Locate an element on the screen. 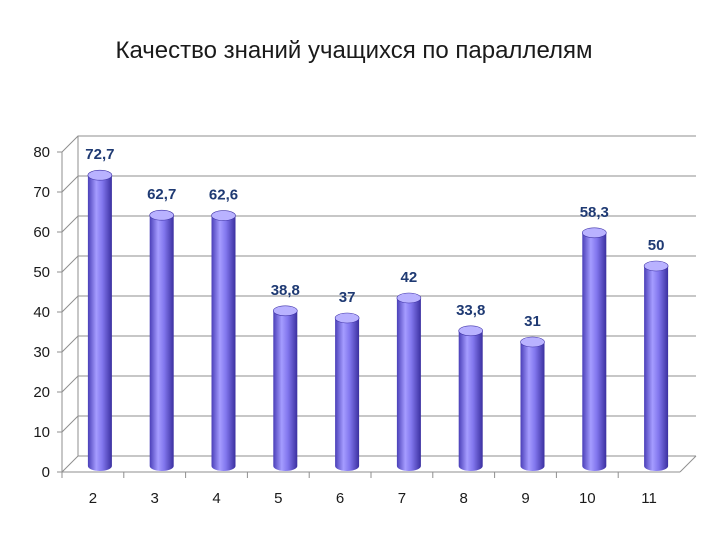  x-tick-label: 4 is located at coordinates (216, 498).